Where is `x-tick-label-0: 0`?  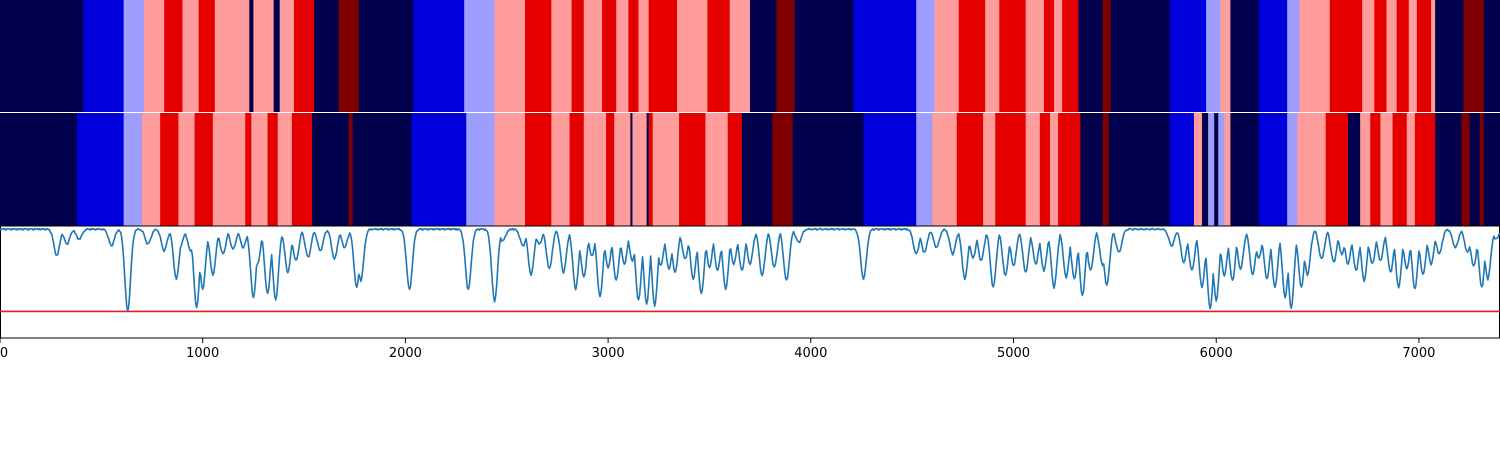 x-tick-label-0: 0 is located at coordinates (4, 353).